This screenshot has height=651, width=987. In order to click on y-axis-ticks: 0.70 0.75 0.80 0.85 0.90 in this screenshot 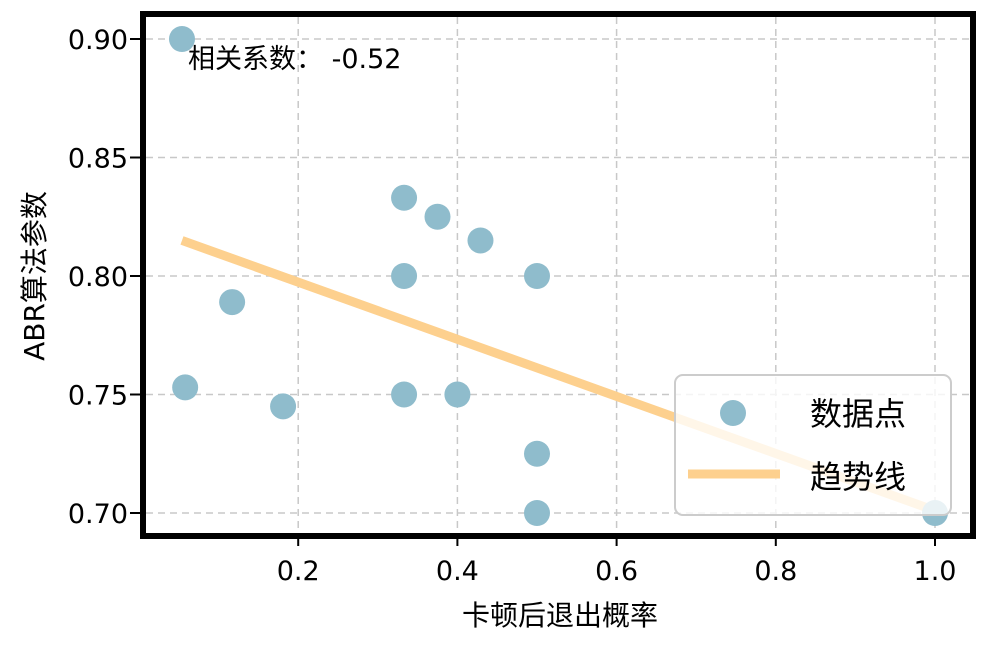, I will do `click(104, 277)`.